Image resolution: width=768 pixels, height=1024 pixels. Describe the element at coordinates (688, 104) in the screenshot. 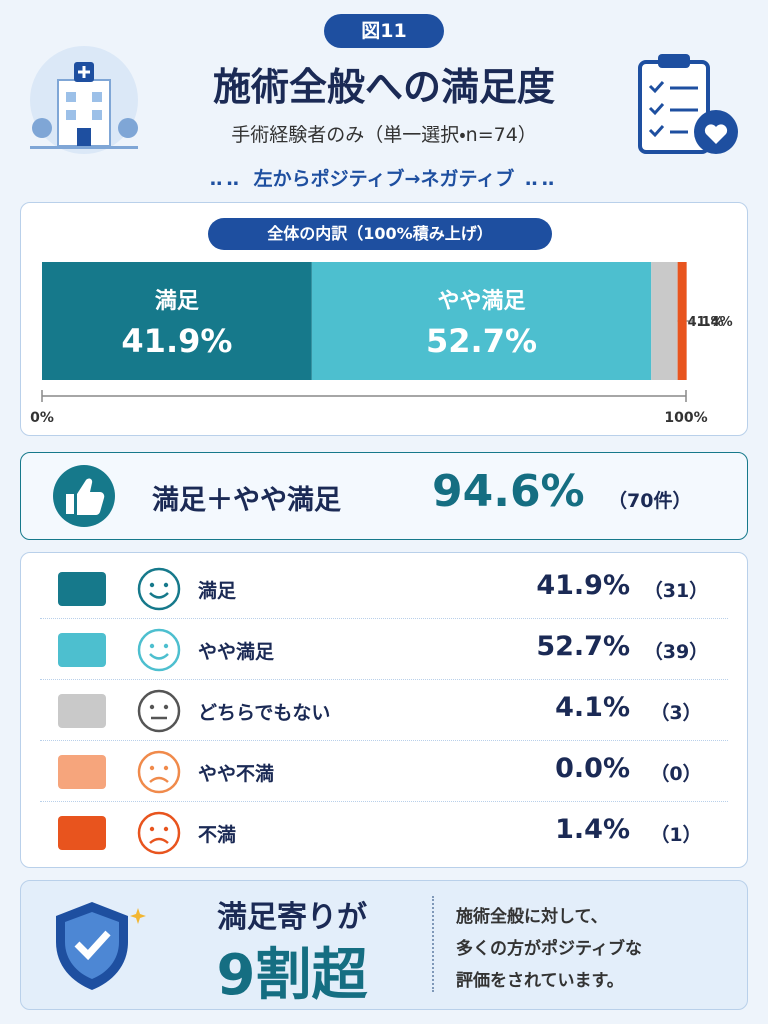

I see `clipboard-icon` at that location.